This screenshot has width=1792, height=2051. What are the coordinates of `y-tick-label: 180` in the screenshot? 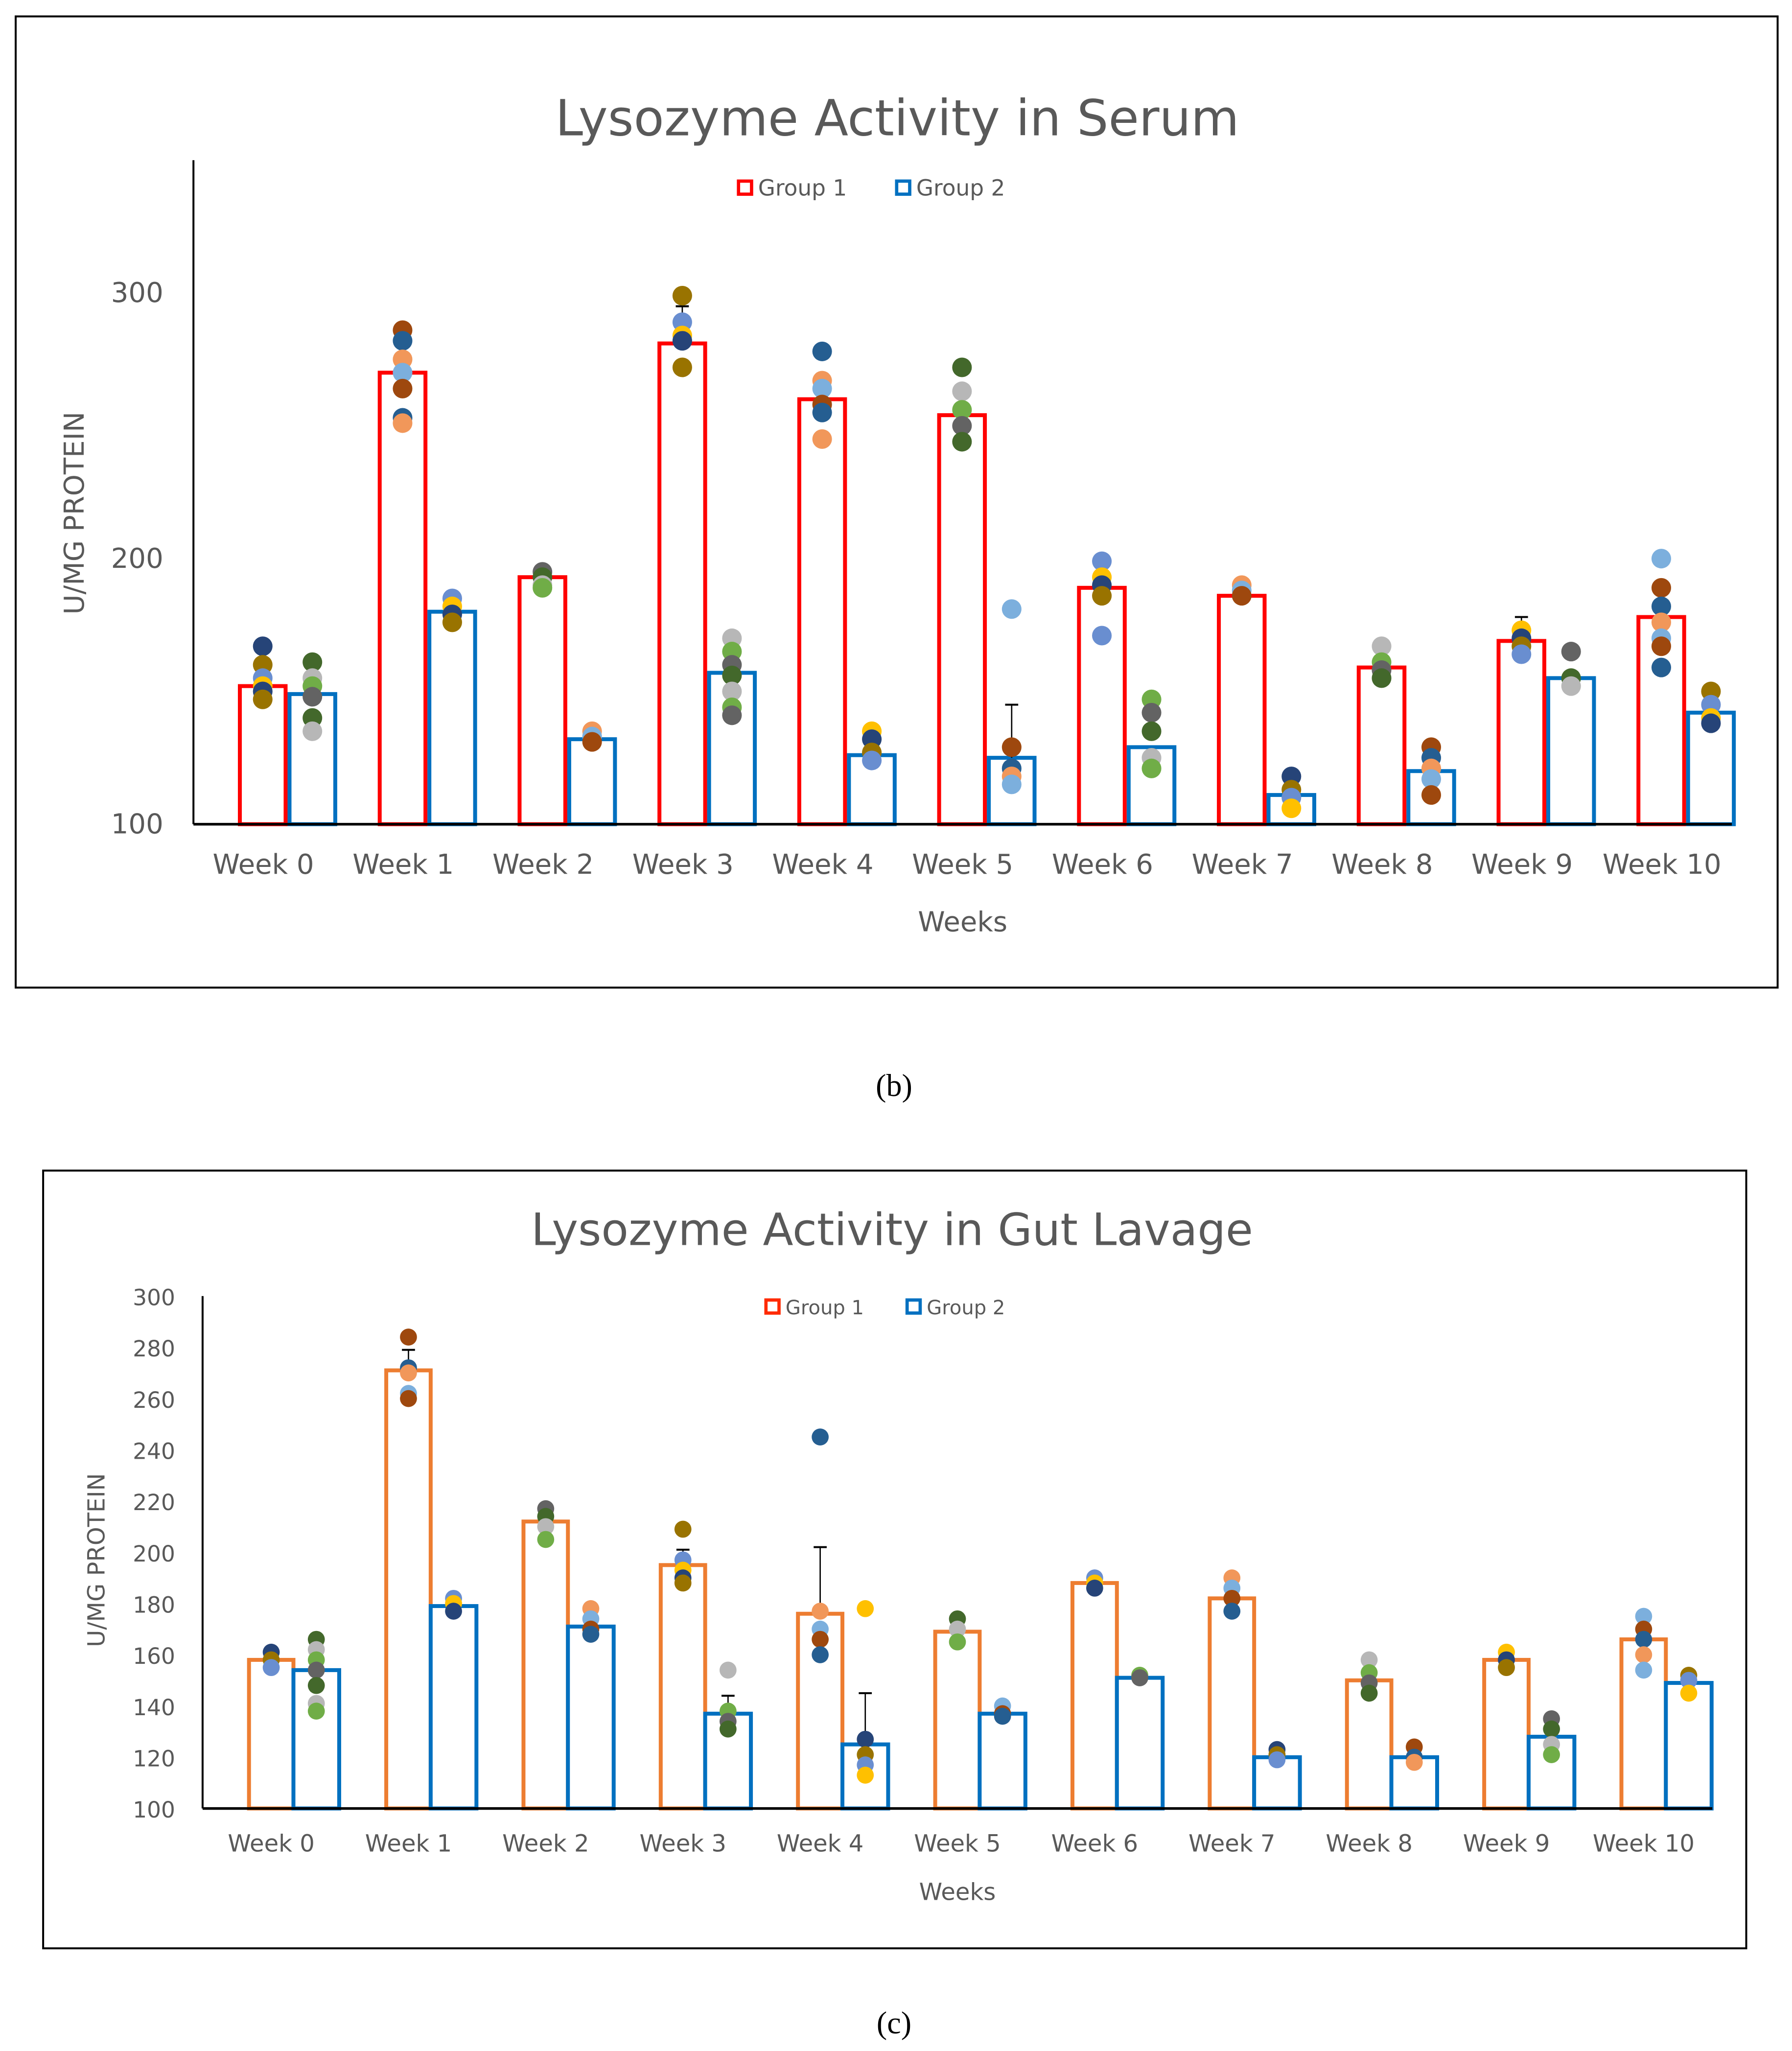 It's located at (154, 1605).